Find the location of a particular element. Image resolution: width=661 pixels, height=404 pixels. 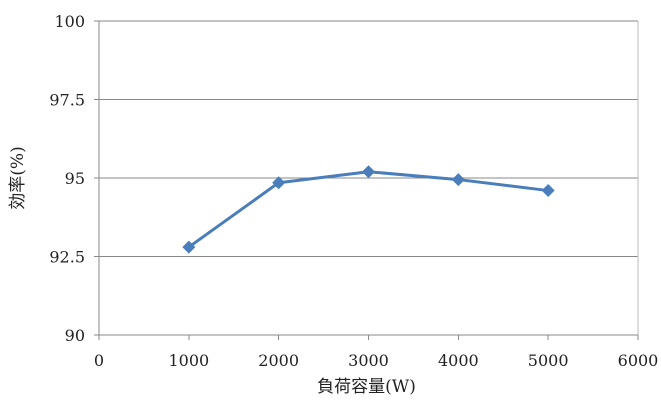

y-tick-label: 100 is located at coordinates (69, 21).